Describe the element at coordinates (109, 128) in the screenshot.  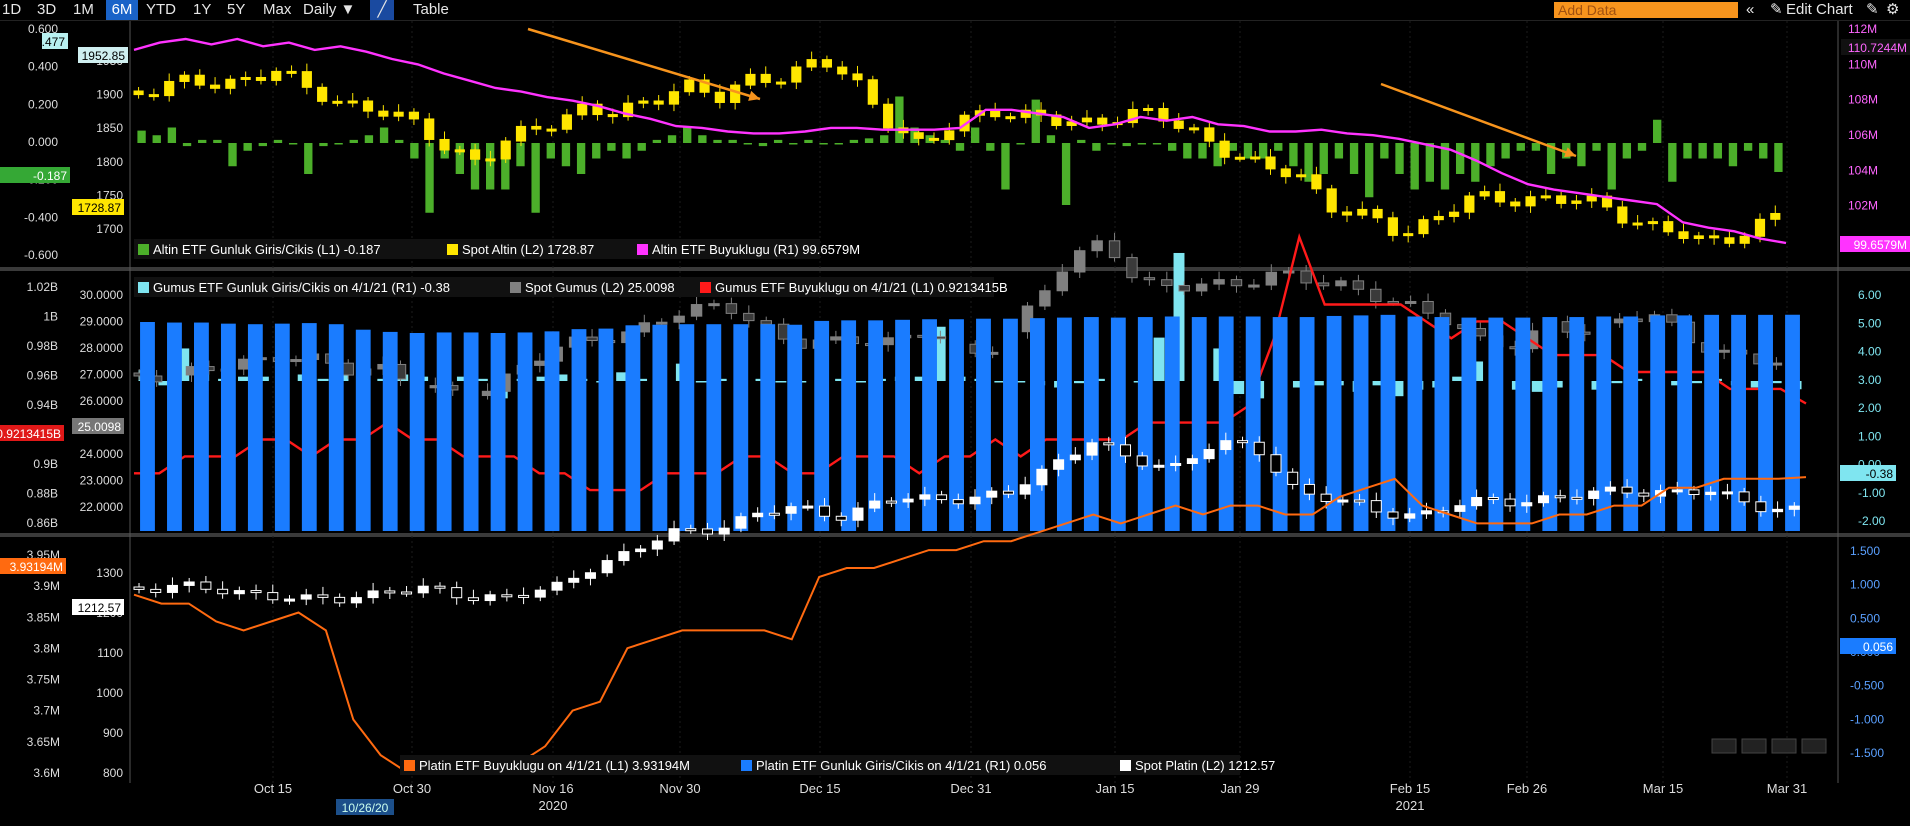
I see `price-tick-label: 1850` at that location.